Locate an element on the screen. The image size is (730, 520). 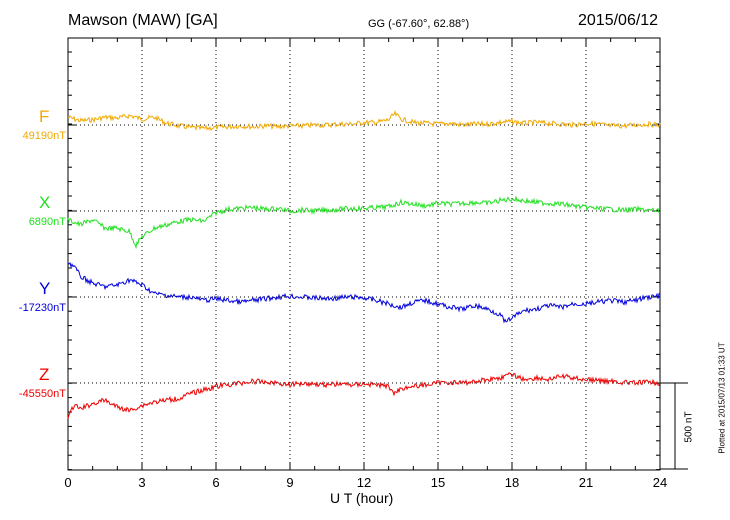
trace-z is located at coordinates (364, 395).